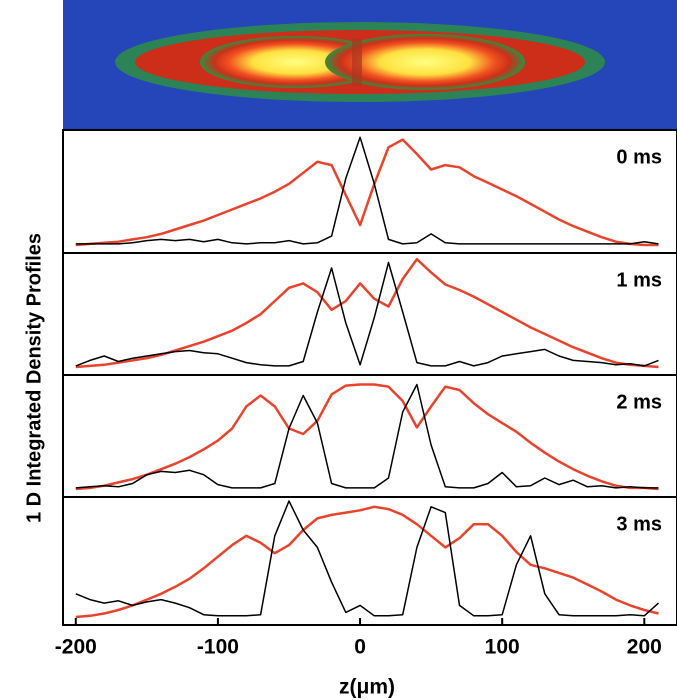  What do you see at coordinates (639, 524) in the screenshot?
I see `panel-label: 3 ms` at bounding box center [639, 524].